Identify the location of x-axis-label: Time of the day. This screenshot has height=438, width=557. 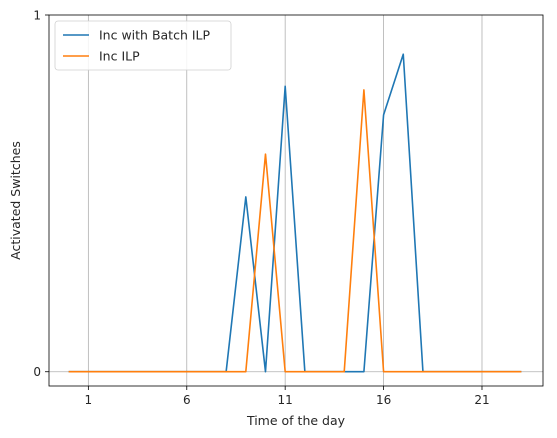
(296, 420).